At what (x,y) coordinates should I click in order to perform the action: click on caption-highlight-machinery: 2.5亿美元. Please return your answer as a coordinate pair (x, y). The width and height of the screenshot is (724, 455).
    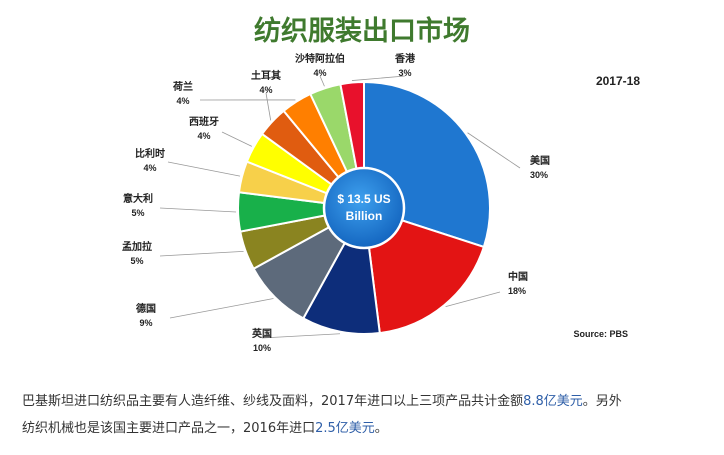
    Looking at the image, I should click on (345, 428).